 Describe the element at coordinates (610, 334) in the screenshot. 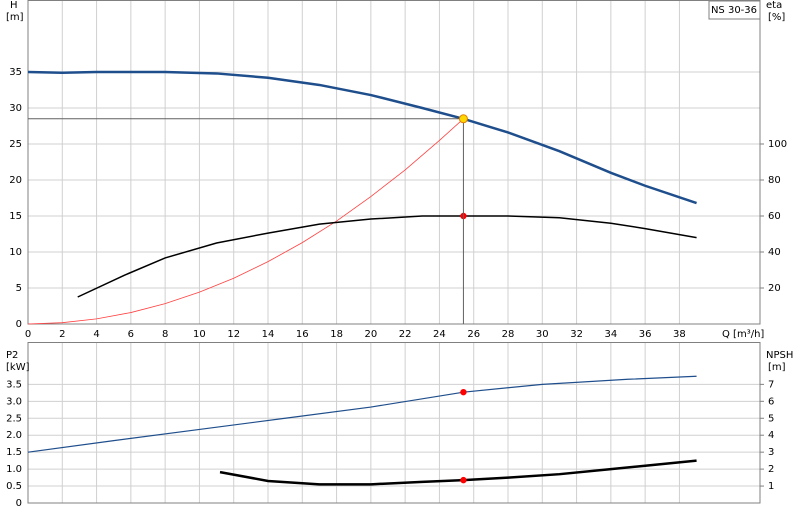

I see `x-tick-label: 34` at that location.